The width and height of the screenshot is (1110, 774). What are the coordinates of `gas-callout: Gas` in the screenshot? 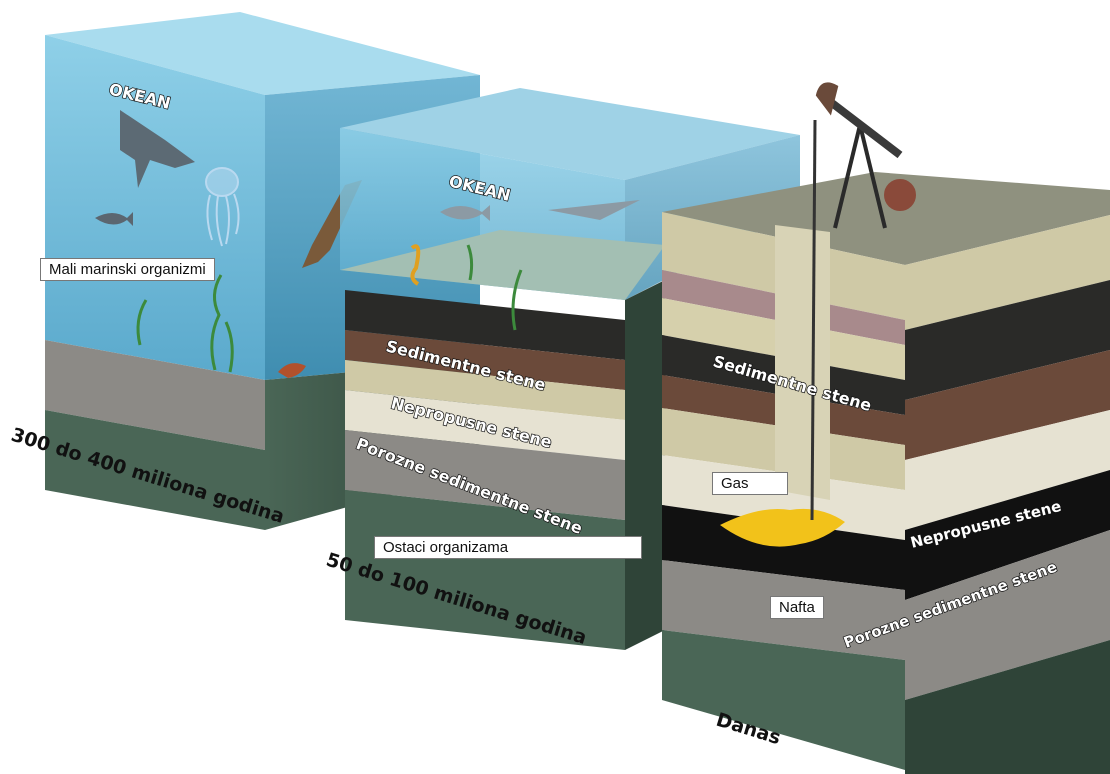 It's located at (750, 483).